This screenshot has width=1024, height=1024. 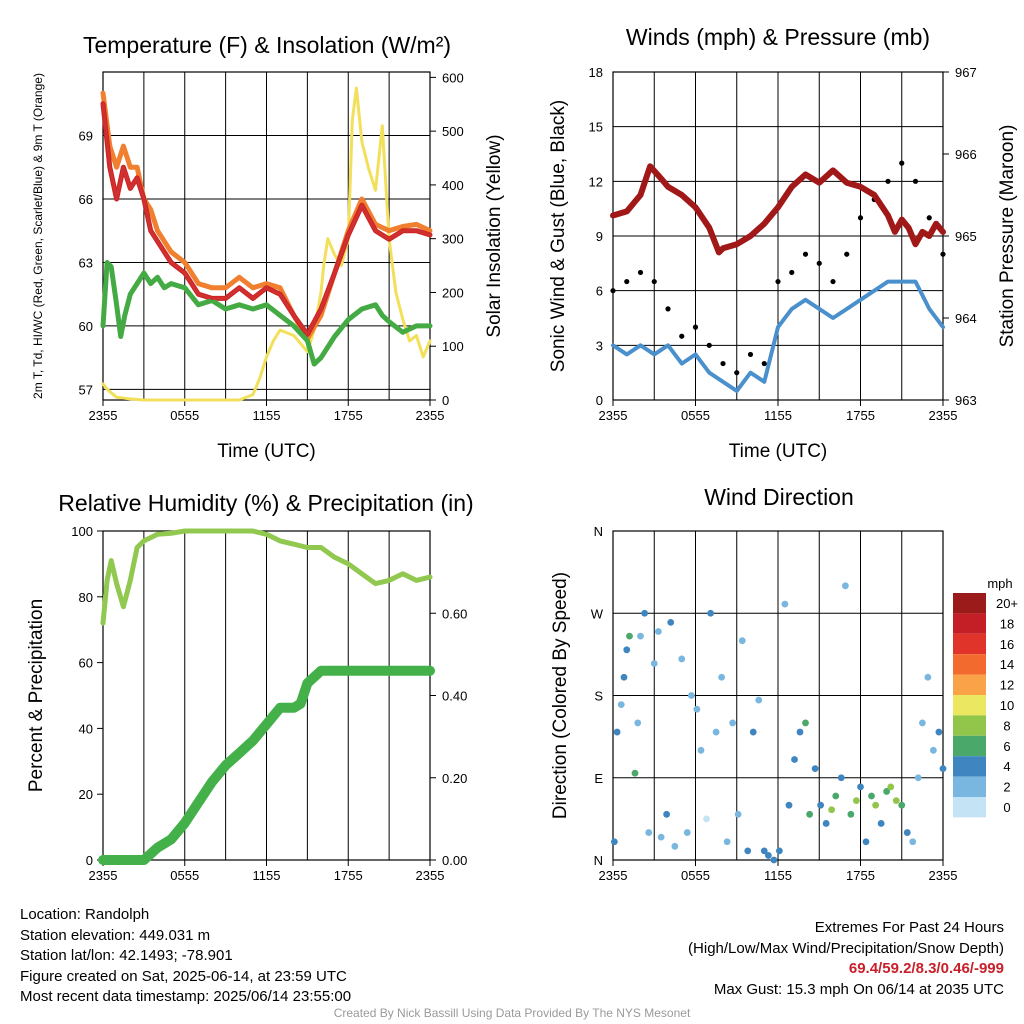 I want to click on chart2-ytick-right: 966, so click(x=966, y=154).